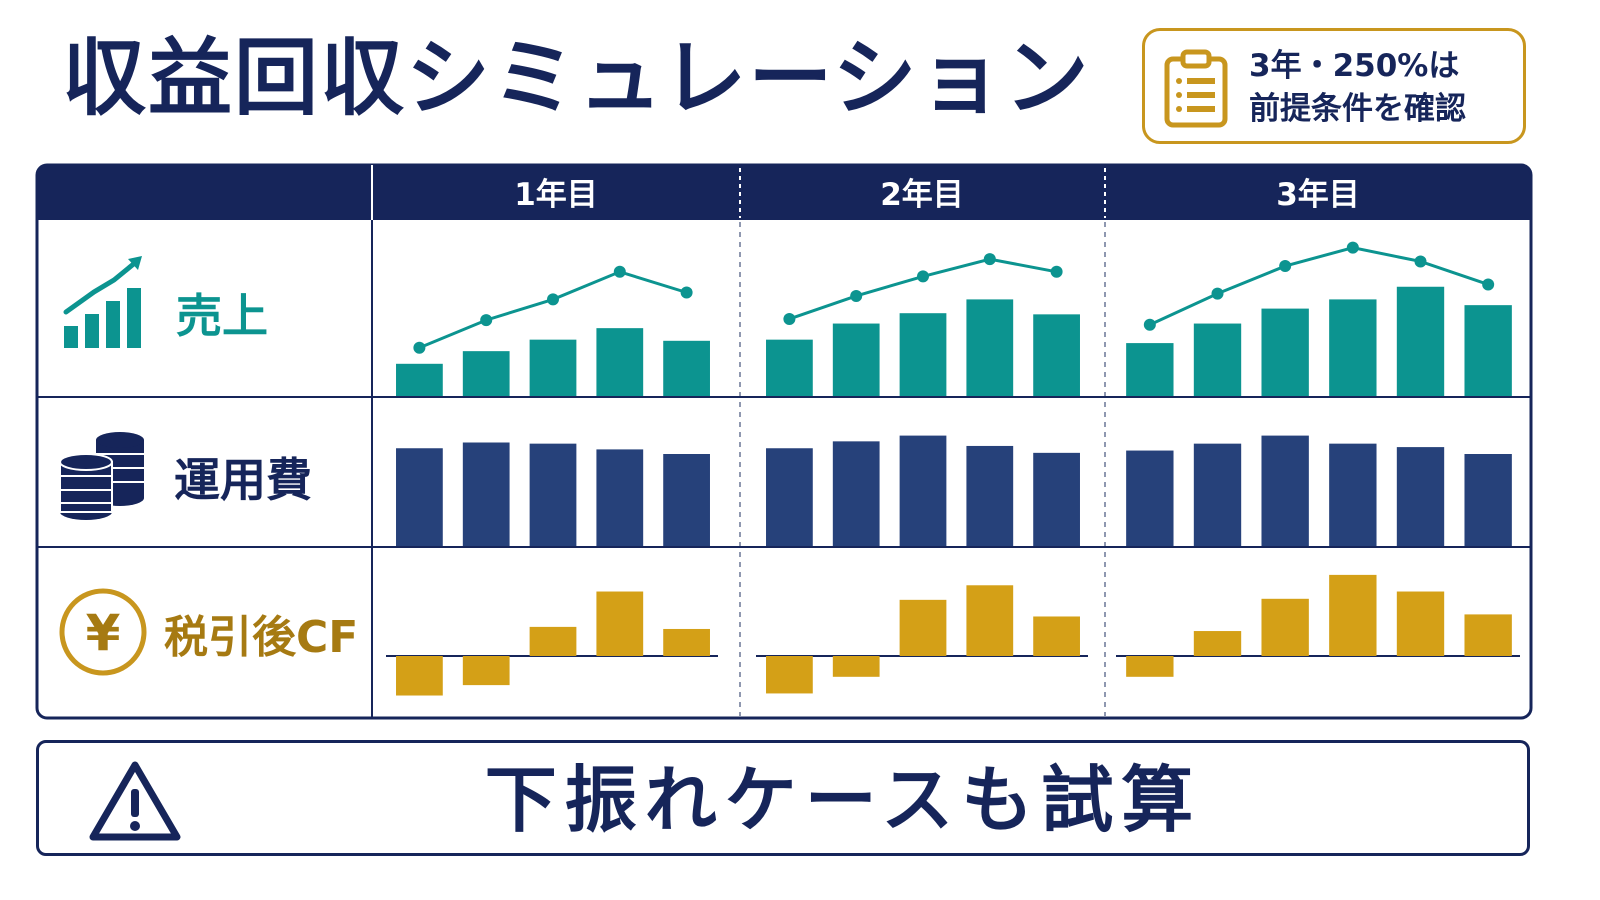  What do you see at coordinates (1354, 66) in the screenshot?
I see `note-line-1: 3年・250%は` at bounding box center [1354, 66].